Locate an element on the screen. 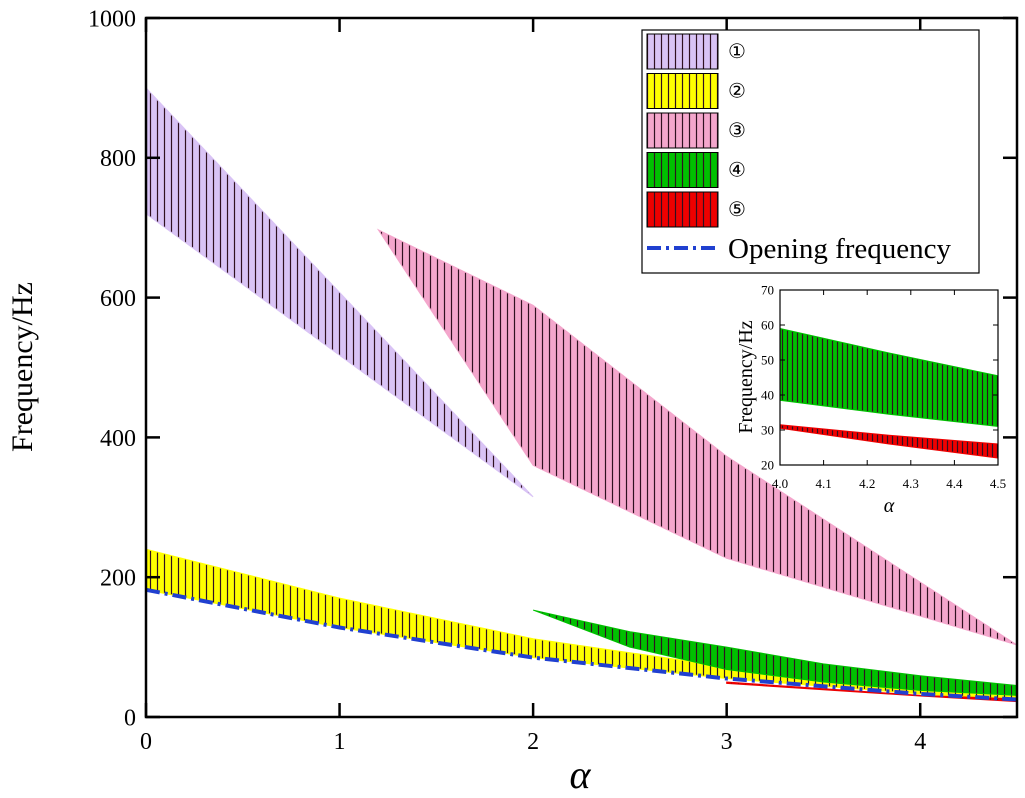 This screenshot has width=1025, height=798. x-tick-label: 3 is located at coordinates (727, 742).